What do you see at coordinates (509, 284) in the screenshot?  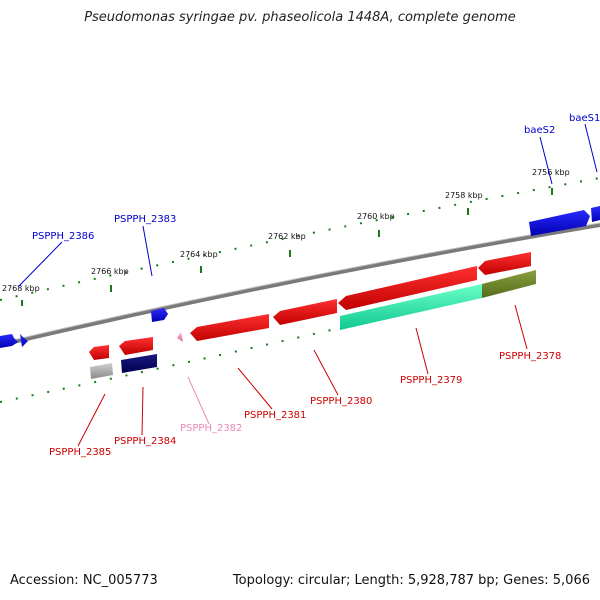 I see `gene-pspph-2378-box` at bounding box center [509, 284].